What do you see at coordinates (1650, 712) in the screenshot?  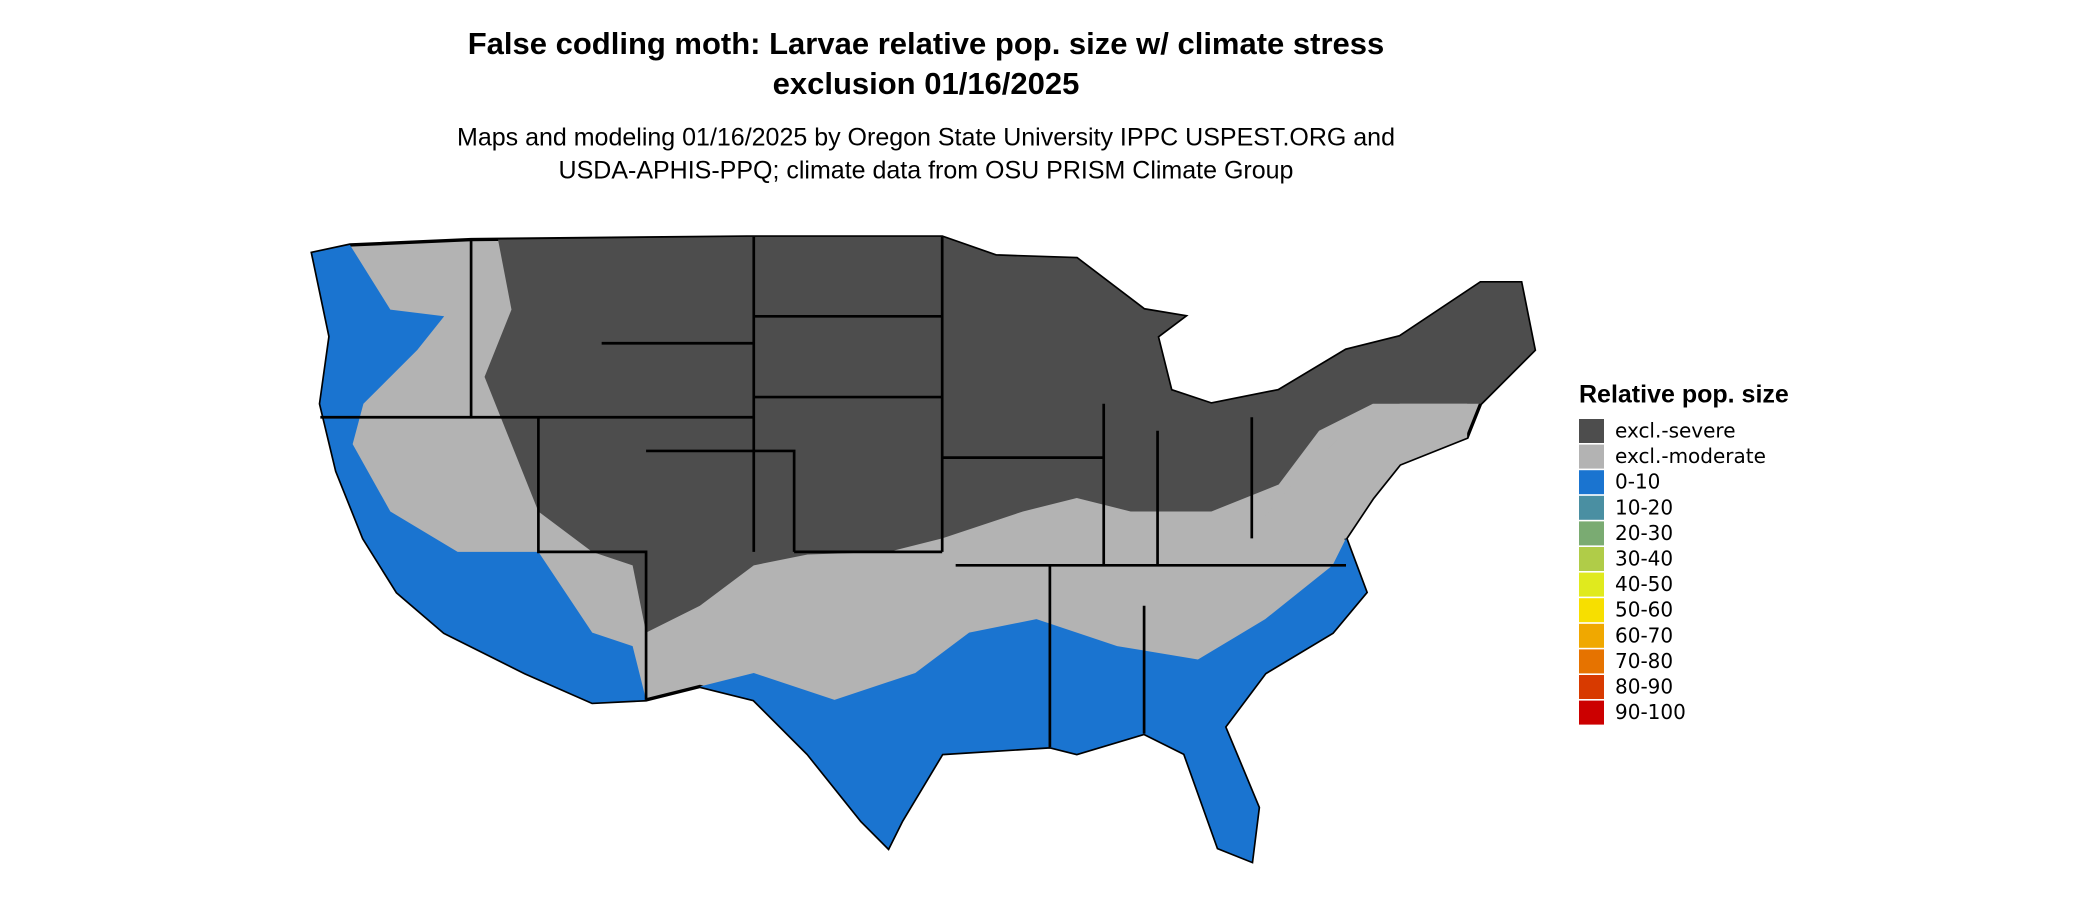 I see `legend-label: 90-100` at bounding box center [1650, 712].